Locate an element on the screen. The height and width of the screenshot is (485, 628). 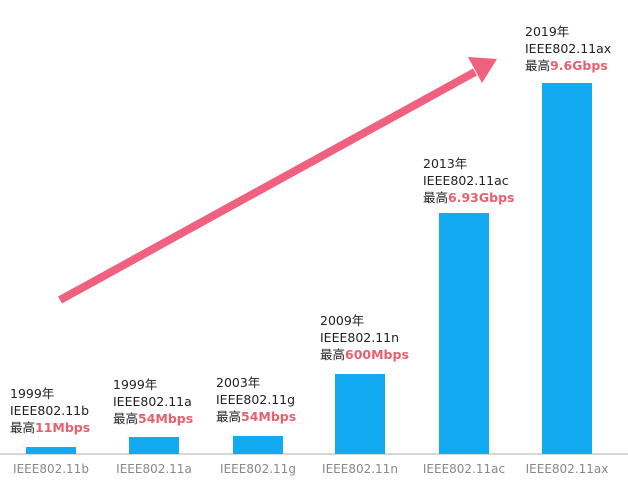
x-tick-label: IEEE802.11ac is located at coordinates (464, 469).